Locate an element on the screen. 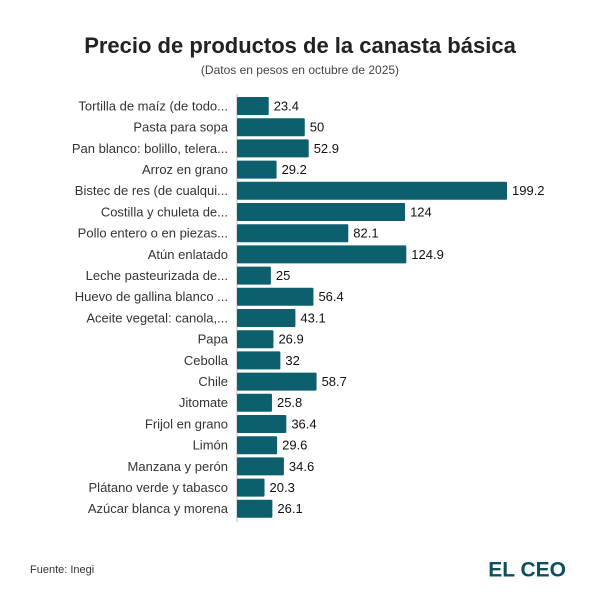 This screenshot has width=600, height=600. value-label: 36.4 is located at coordinates (303, 423).